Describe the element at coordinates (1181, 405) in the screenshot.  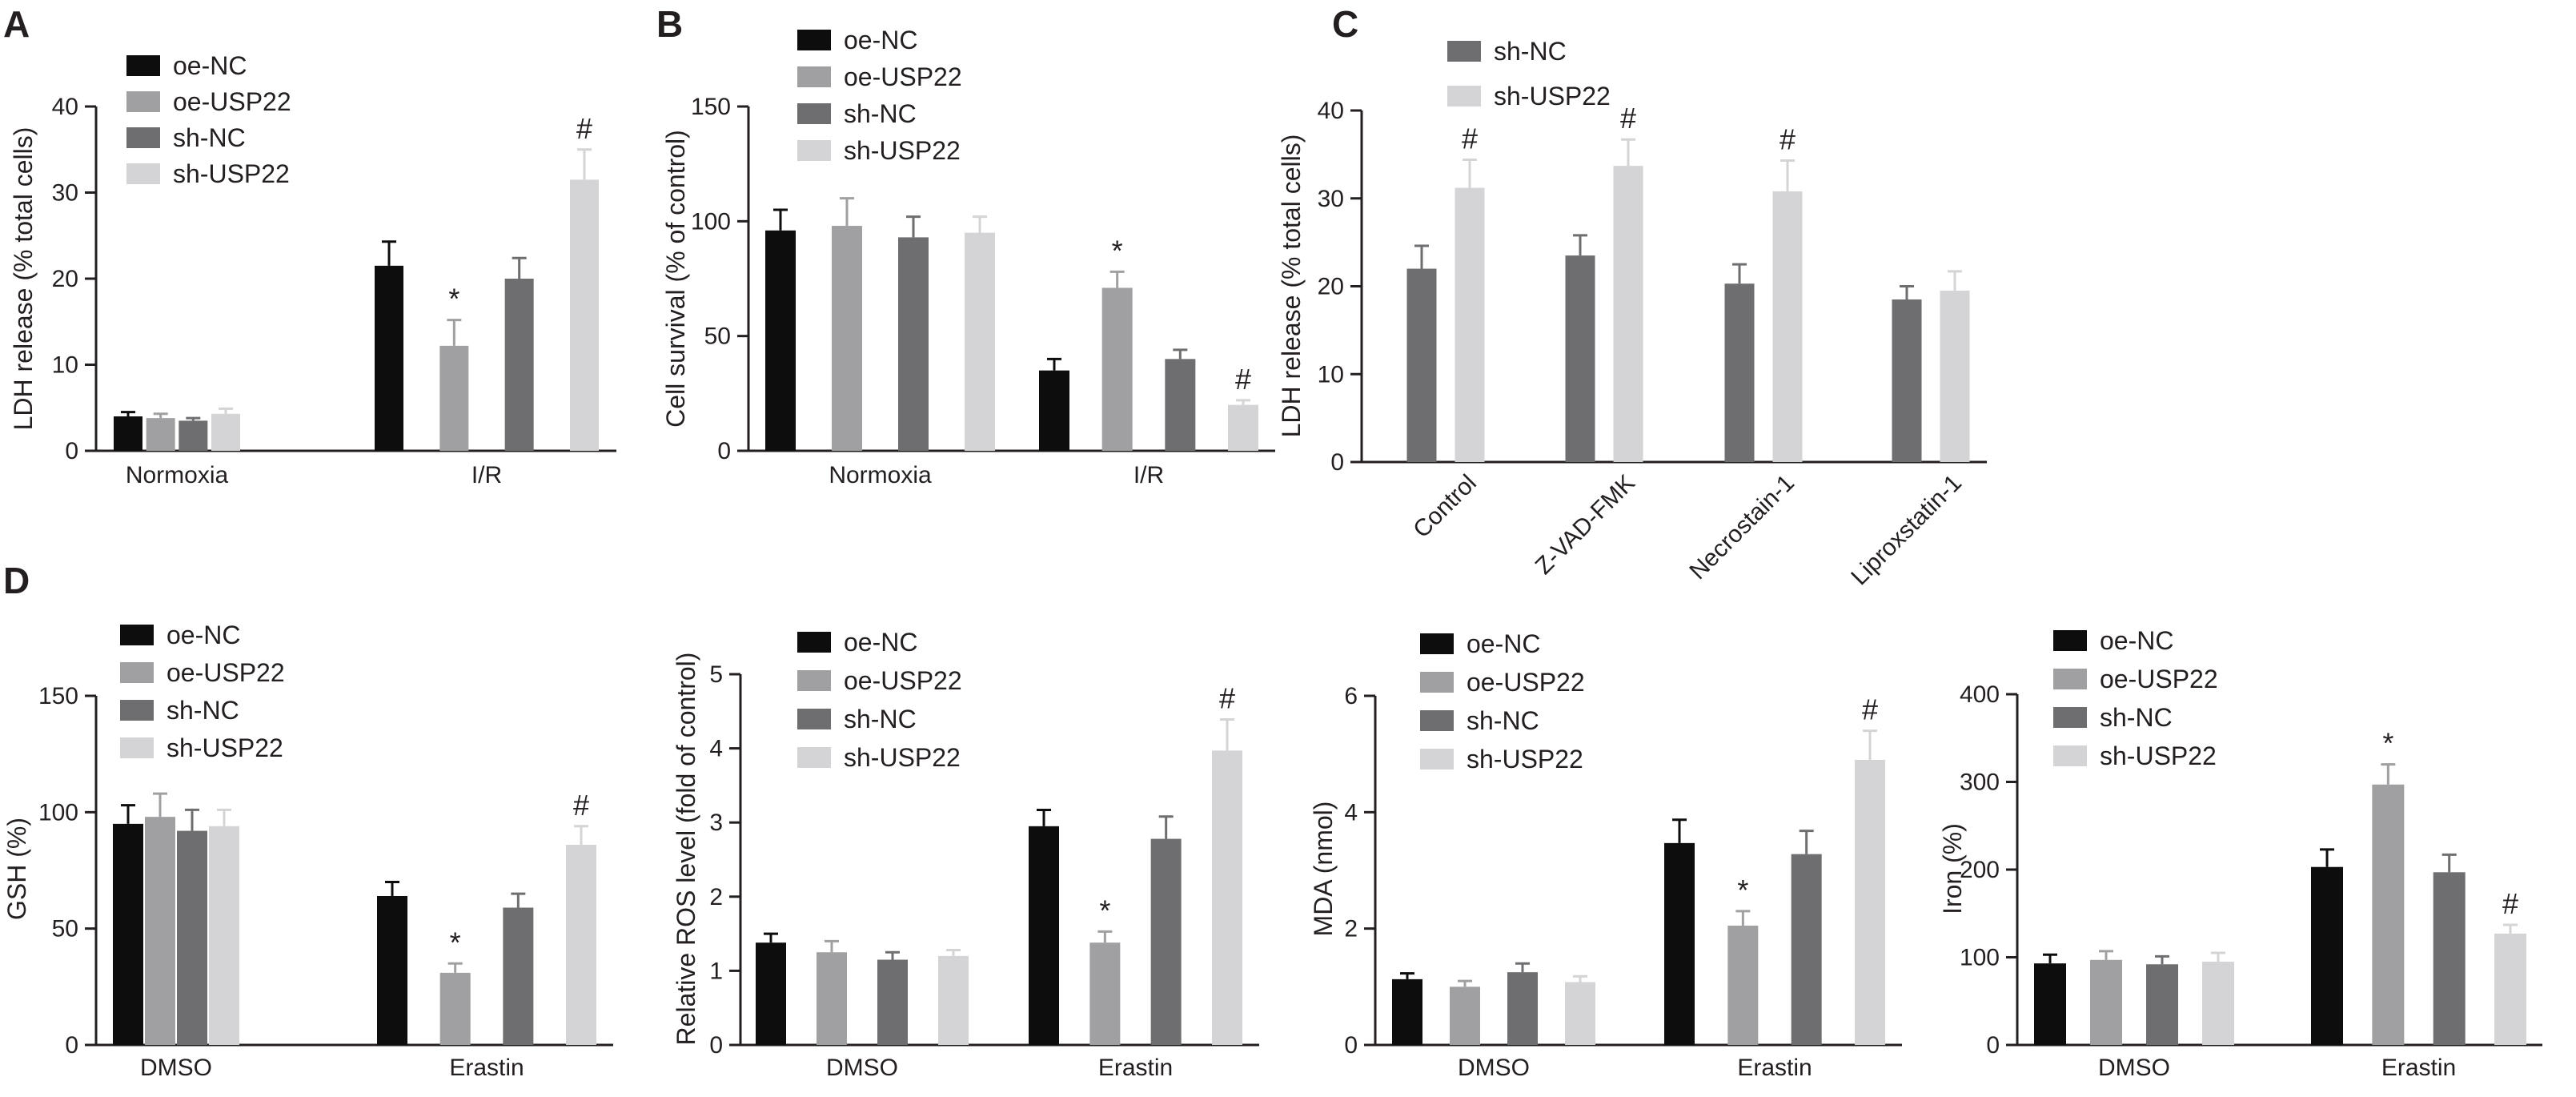
I see `bar-sh-nc-i-r` at that location.